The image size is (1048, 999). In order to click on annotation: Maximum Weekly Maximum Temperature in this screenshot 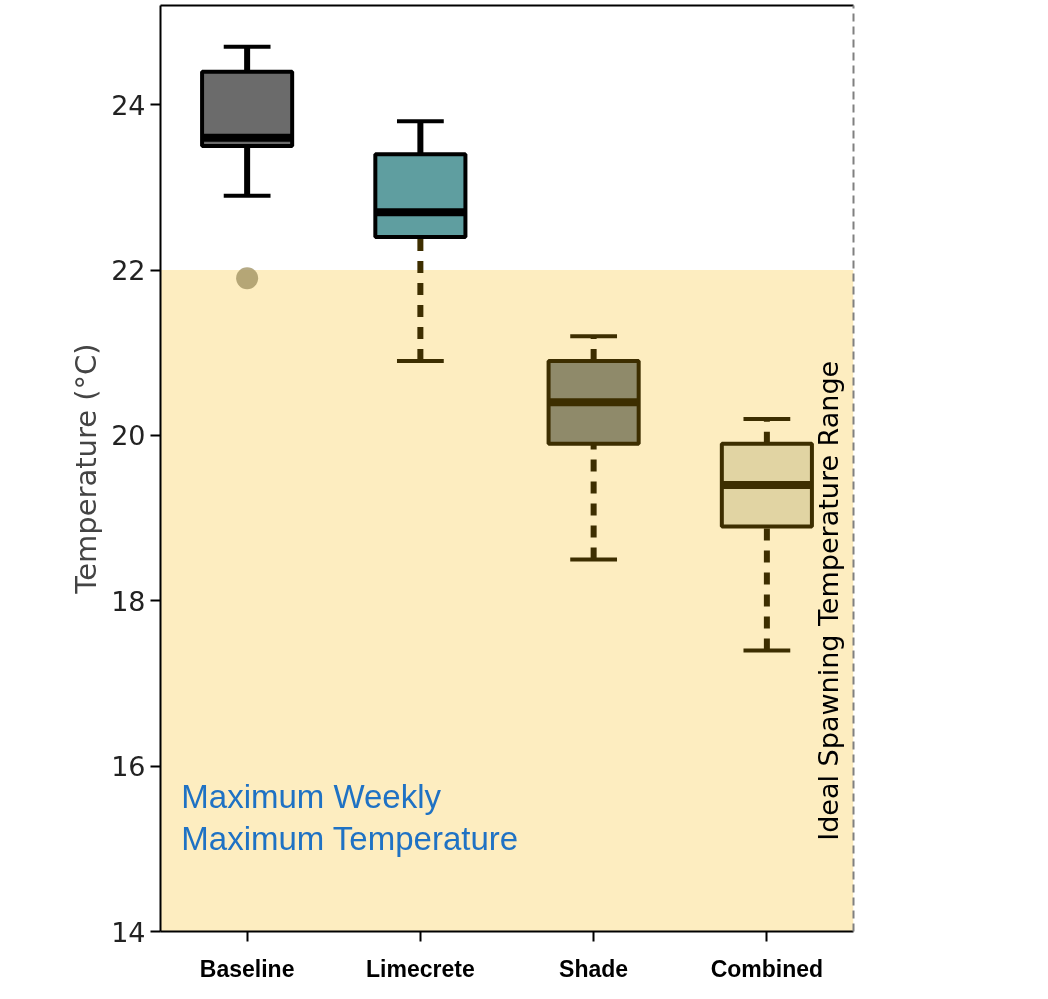, I will do `click(350, 817)`.